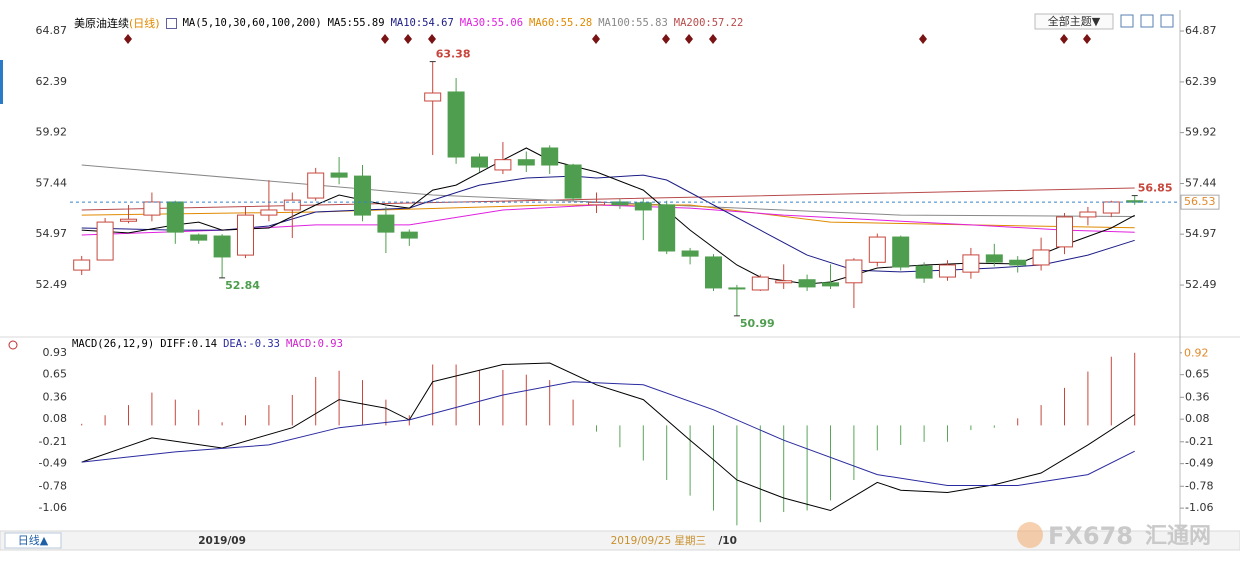 The width and height of the screenshot is (1240, 571). What do you see at coordinates (561, 23) in the screenshot?
I see `legend-entry: MA60:55.28` at bounding box center [561, 23].